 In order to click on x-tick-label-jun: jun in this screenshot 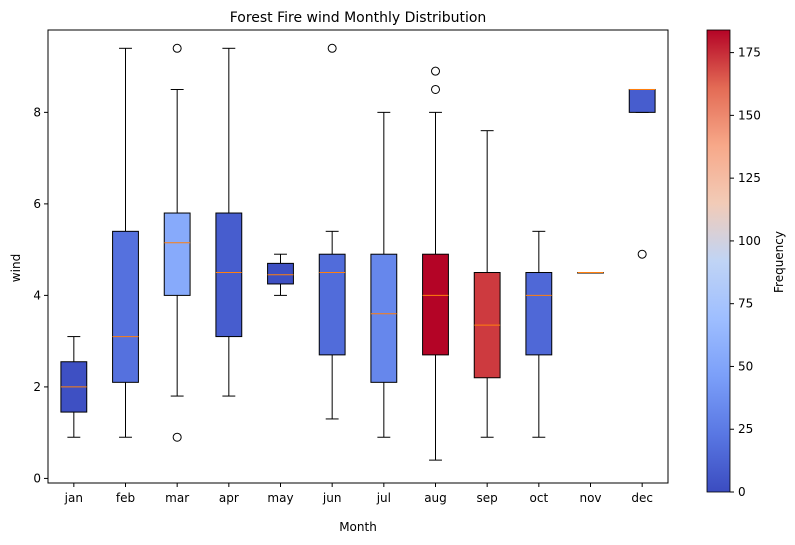, I will do `click(332, 498)`.